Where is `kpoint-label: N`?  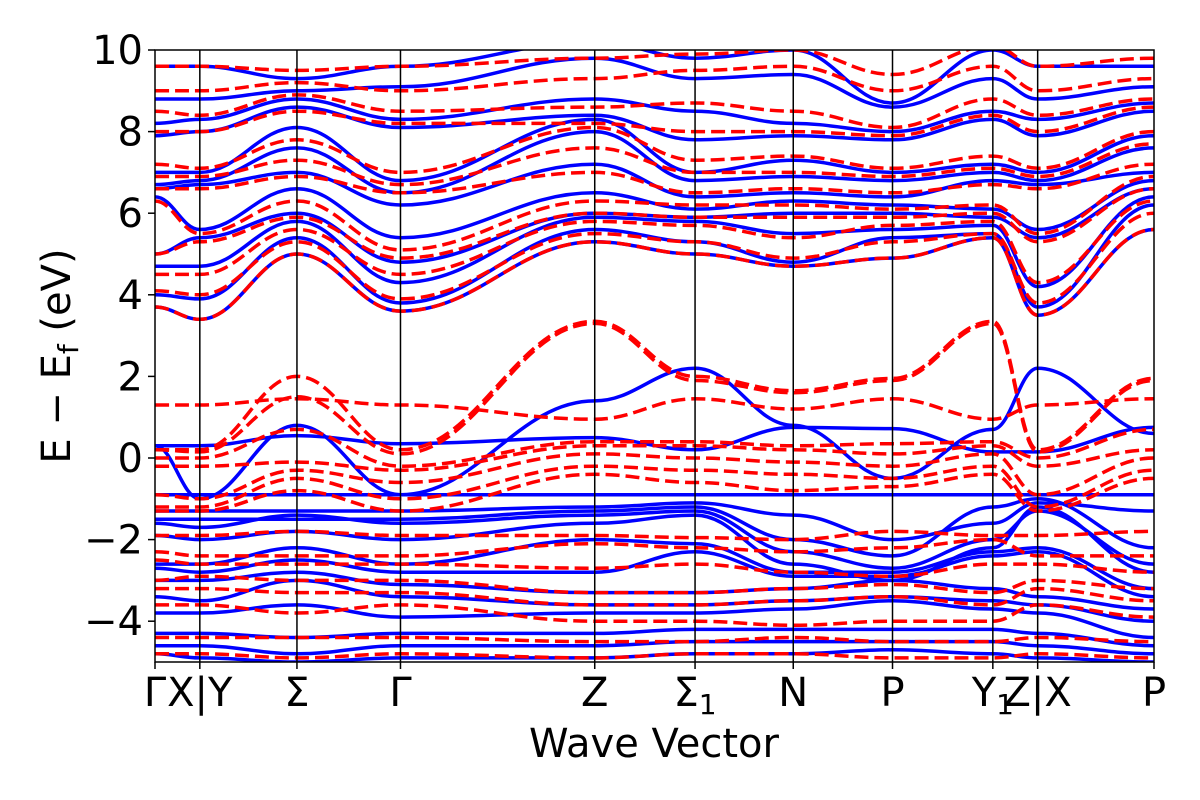
kpoint-label: N is located at coordinates (793, 693).